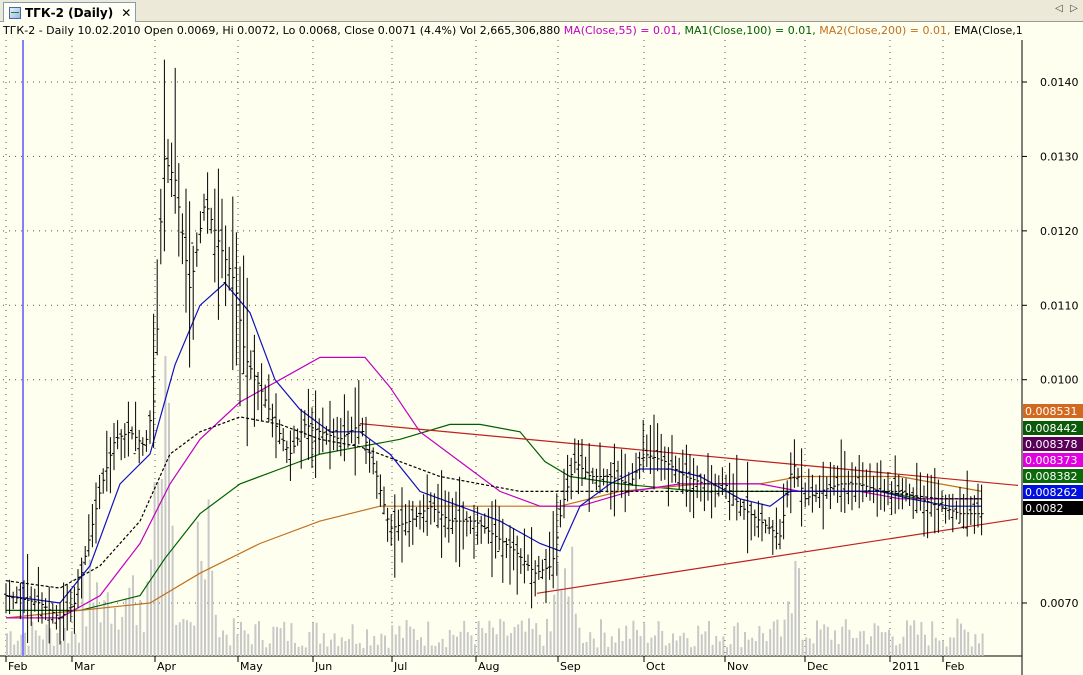  I want to click on x-tick-label: Apr, so click(167, 666).